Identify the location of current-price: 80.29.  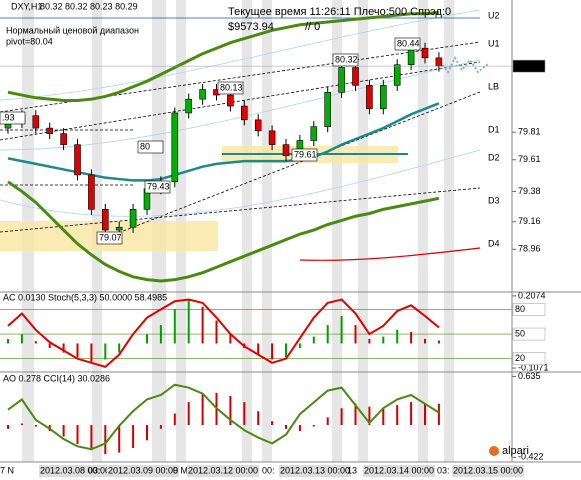
(526, 65).